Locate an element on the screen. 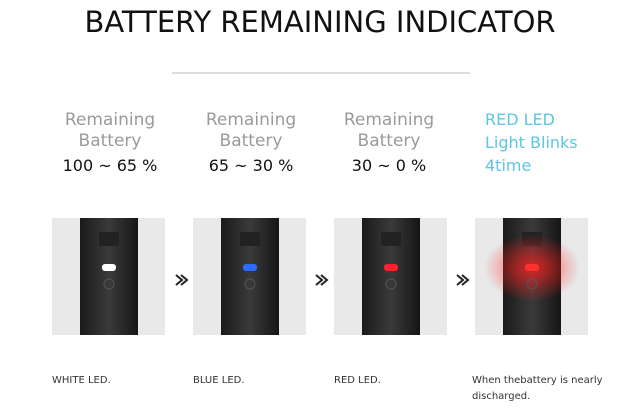 The height and width of the screenshot is (416, 639). range: 100 ~ 65 % is located at coordinates (110, 165).